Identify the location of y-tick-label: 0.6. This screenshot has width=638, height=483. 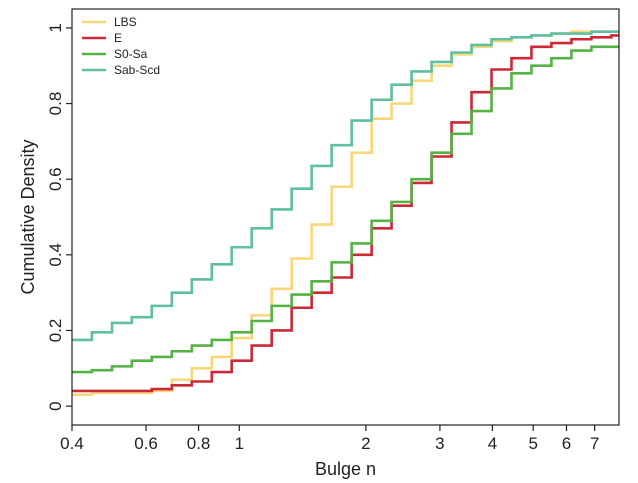
(55, 179).